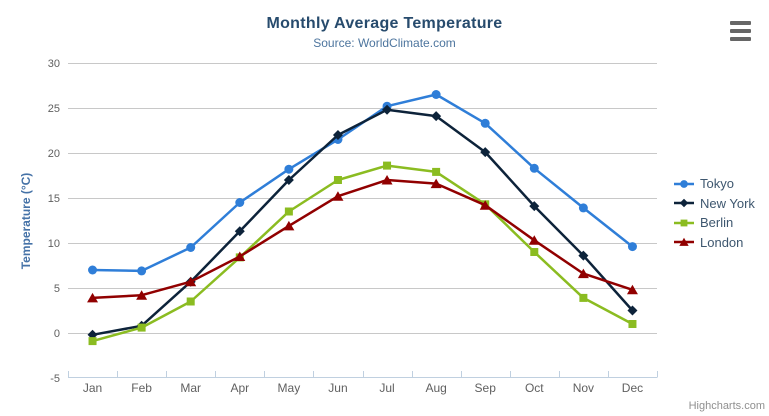 The height and width of the screenshot is (416, 769). What do you see at coordinates (384, 23) in the screenshot?
I see `chart-title: Monthly Average Temperature` at bounding box center [384, 23].